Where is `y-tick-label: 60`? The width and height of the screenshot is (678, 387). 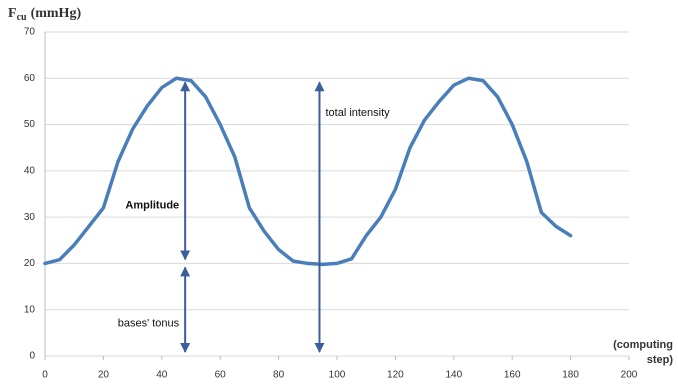 y-tick-label: 60 is located at coordinates (30, 78).